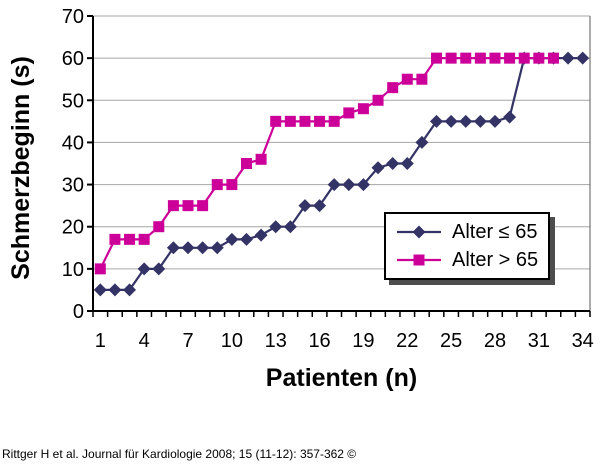 The height and width of the screenshot is (470, 600). I want to click on legend-label-alter-gt-65: Alter > 65, so click(495, 259).